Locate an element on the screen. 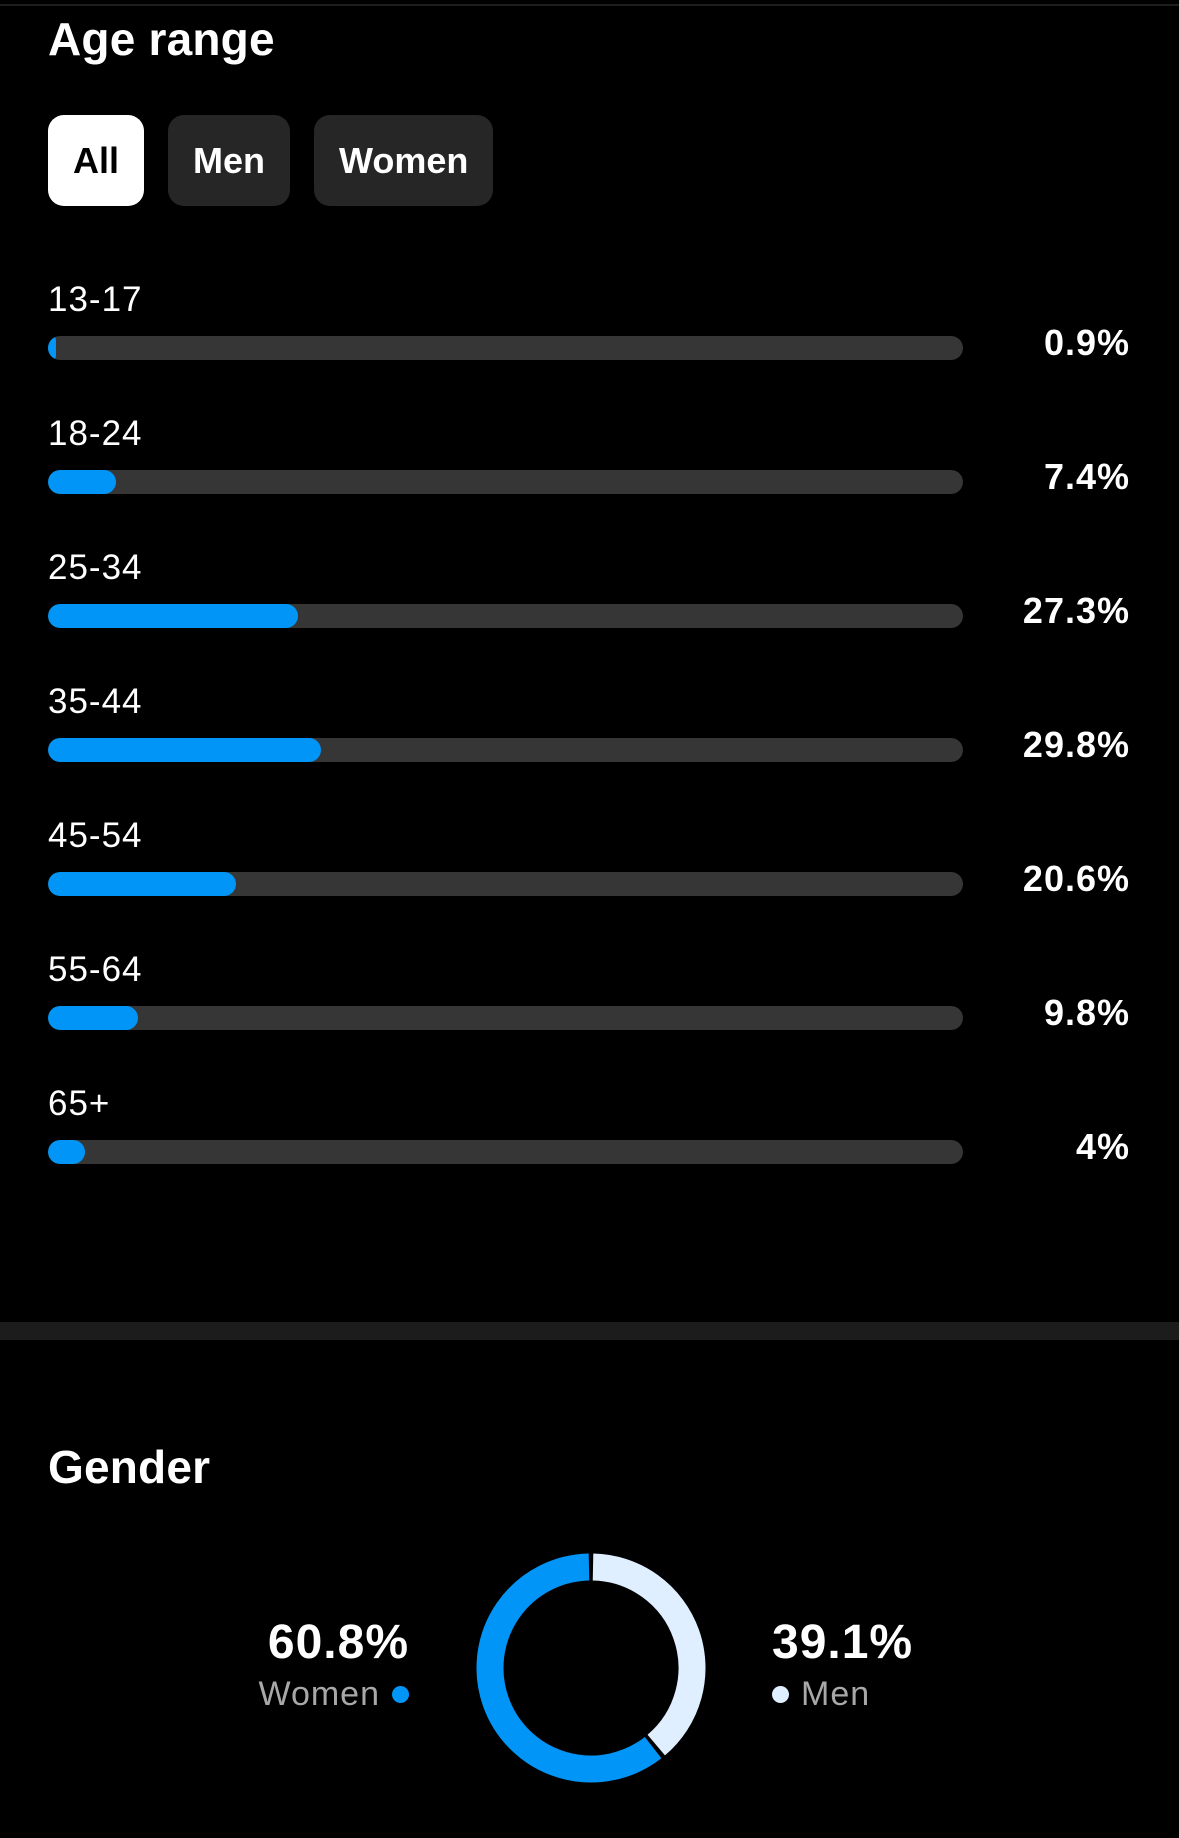 This screenshot has width=1179, height=1838. age-row: 65+ 4% is located at coordinates (589, 1139).